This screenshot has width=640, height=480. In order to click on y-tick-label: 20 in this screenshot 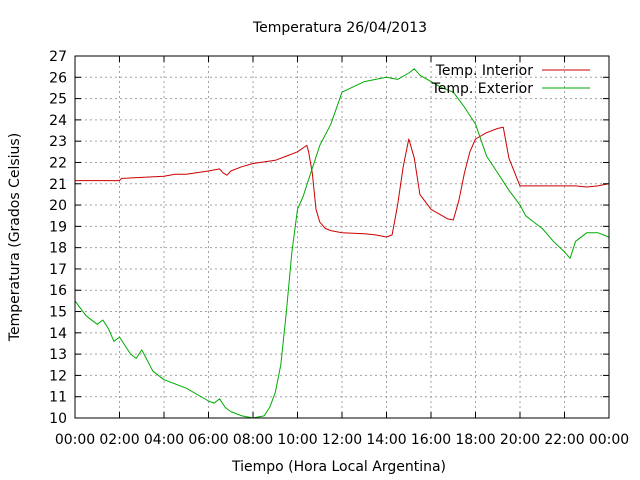, I will do `click(58, 206)`.